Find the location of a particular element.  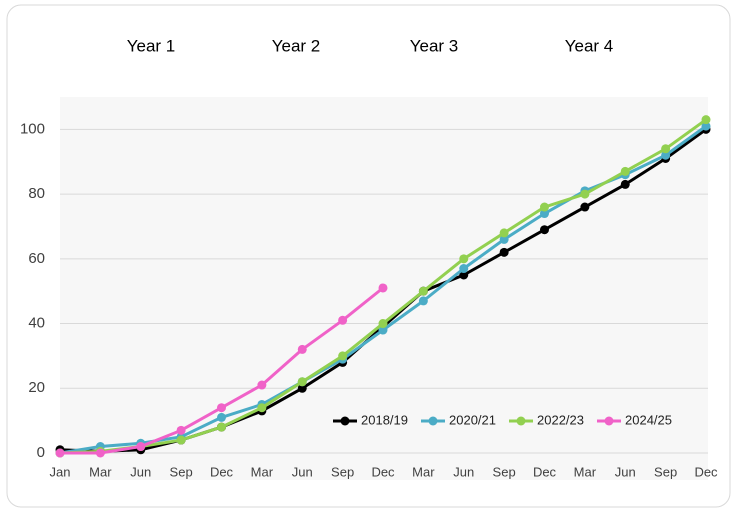

legend-label: 2020/21 is located at coordinates (472, 419).